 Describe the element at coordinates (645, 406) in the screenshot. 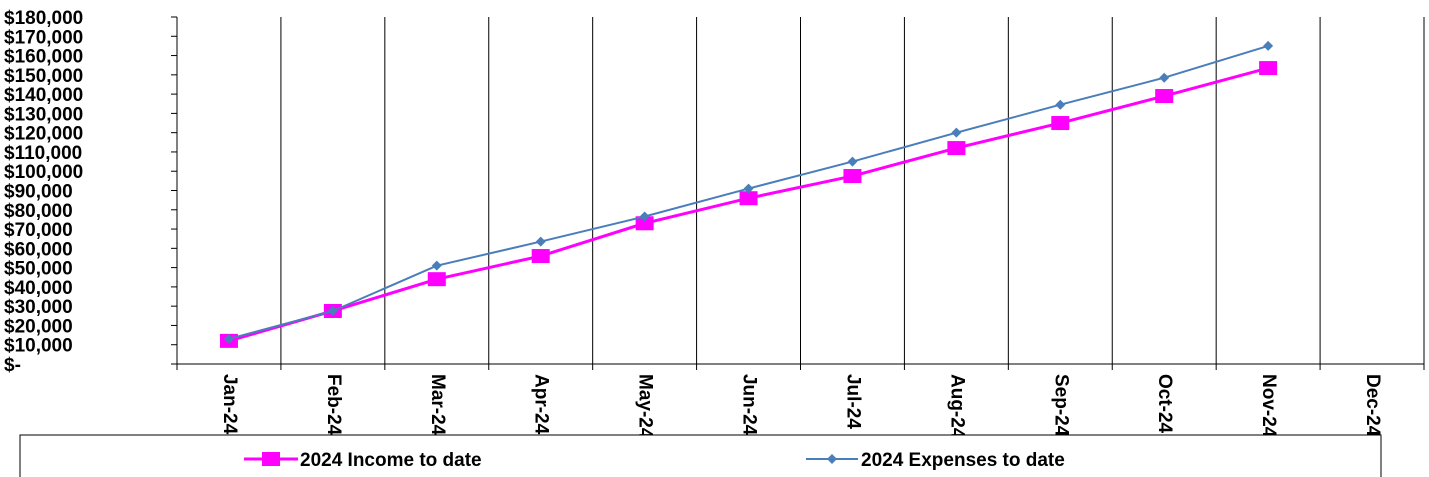

I see `x-tick-label: May-24` at that location.